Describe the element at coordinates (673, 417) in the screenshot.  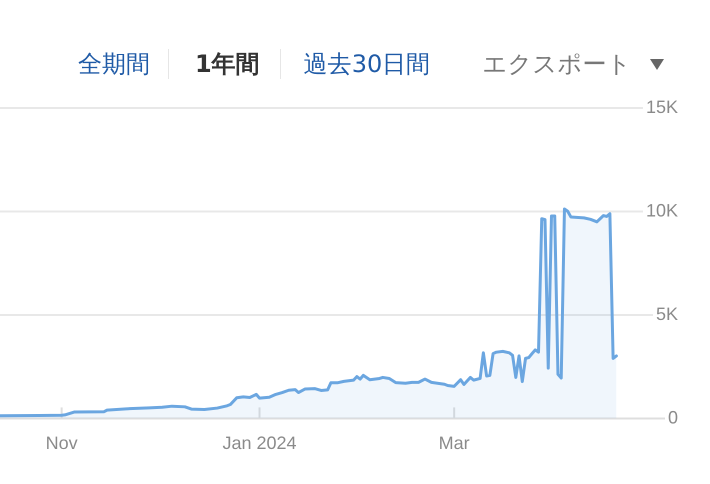
I see `y-tick-label: 0` at that location.